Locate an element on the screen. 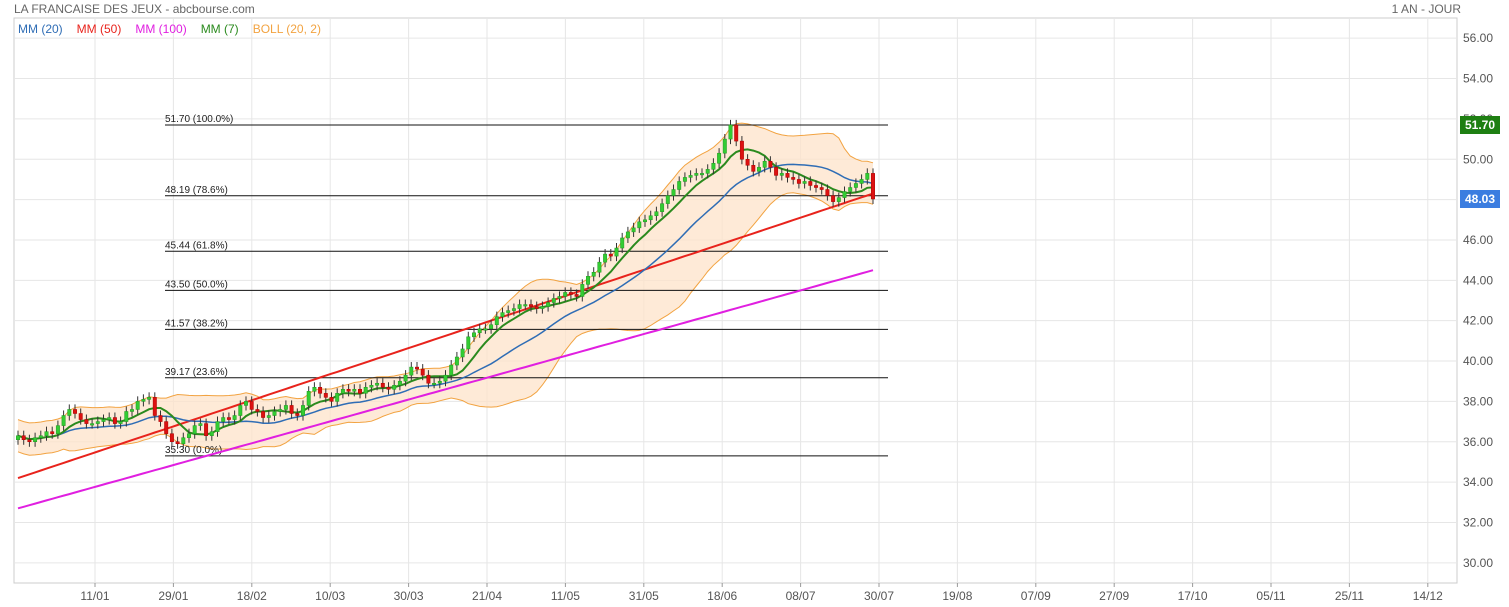 This screenshot has height=607, width=1509. x-tick-label: 30/03 is located at coordinates (409, 596).